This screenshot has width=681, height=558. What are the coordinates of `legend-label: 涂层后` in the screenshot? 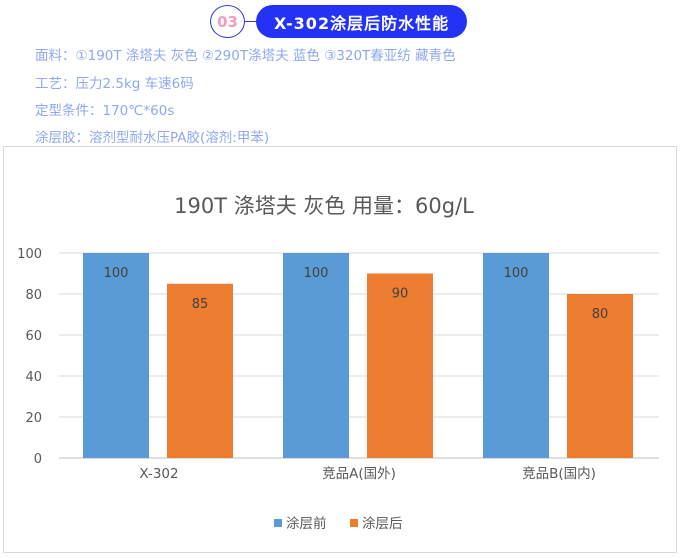 It's located at (382, 524).